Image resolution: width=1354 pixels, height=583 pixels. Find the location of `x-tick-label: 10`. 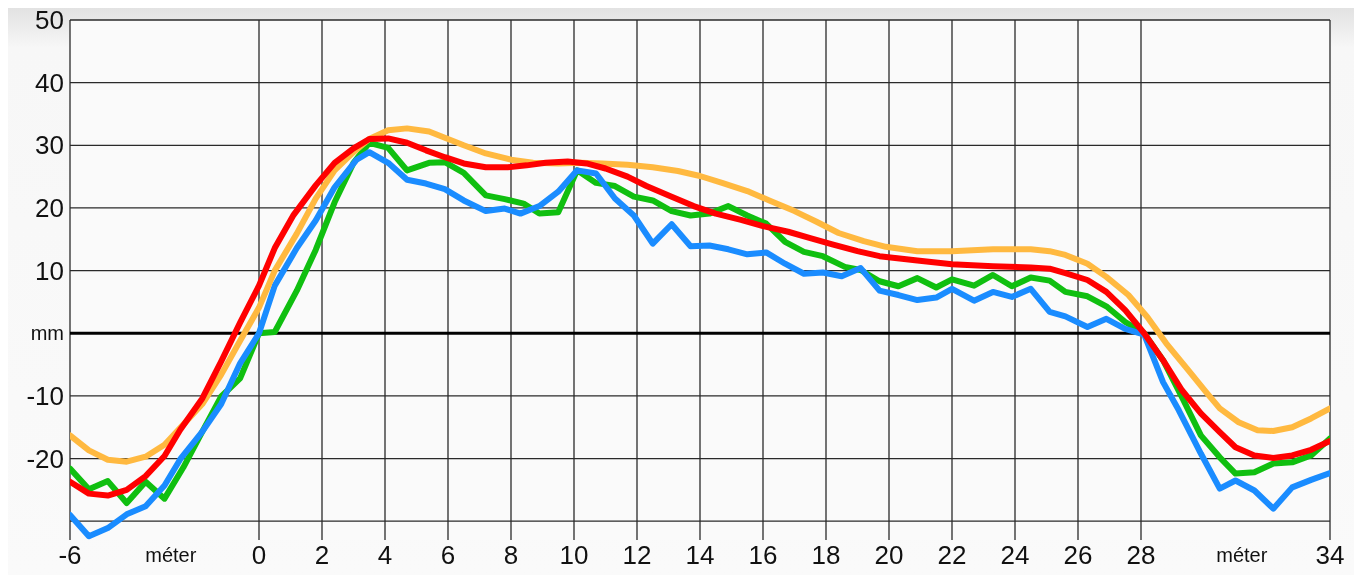

x-tick-label: 10 is located at coordinates (574, 555).